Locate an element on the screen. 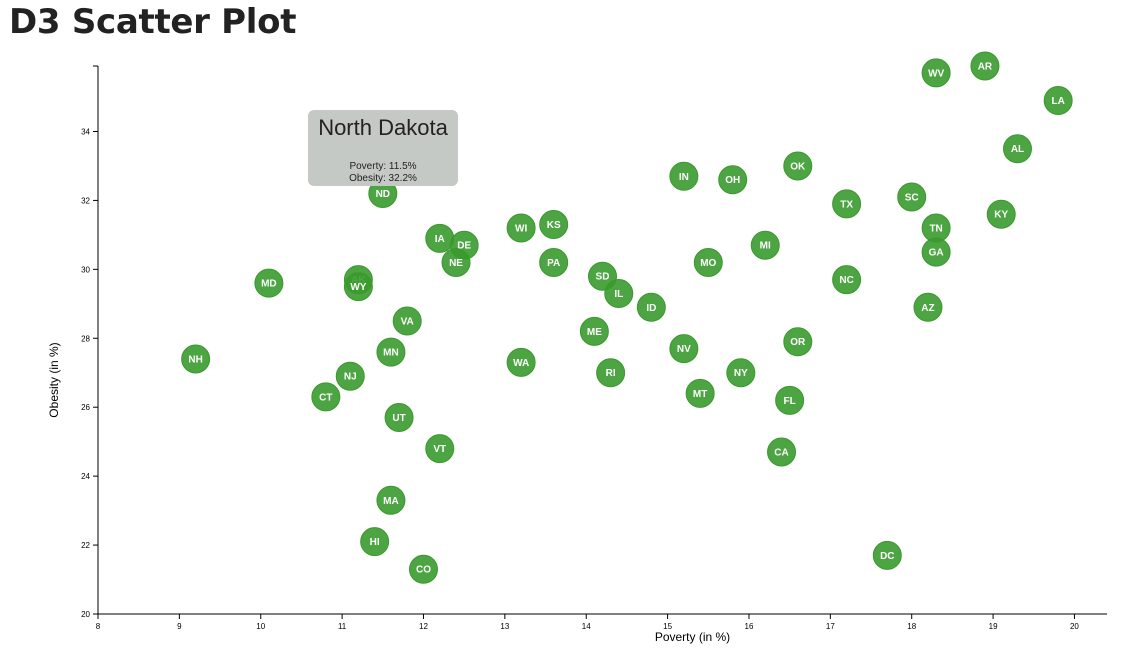 The image size is (1134, 651). state-point: KS is located at coordinates (554, 225).